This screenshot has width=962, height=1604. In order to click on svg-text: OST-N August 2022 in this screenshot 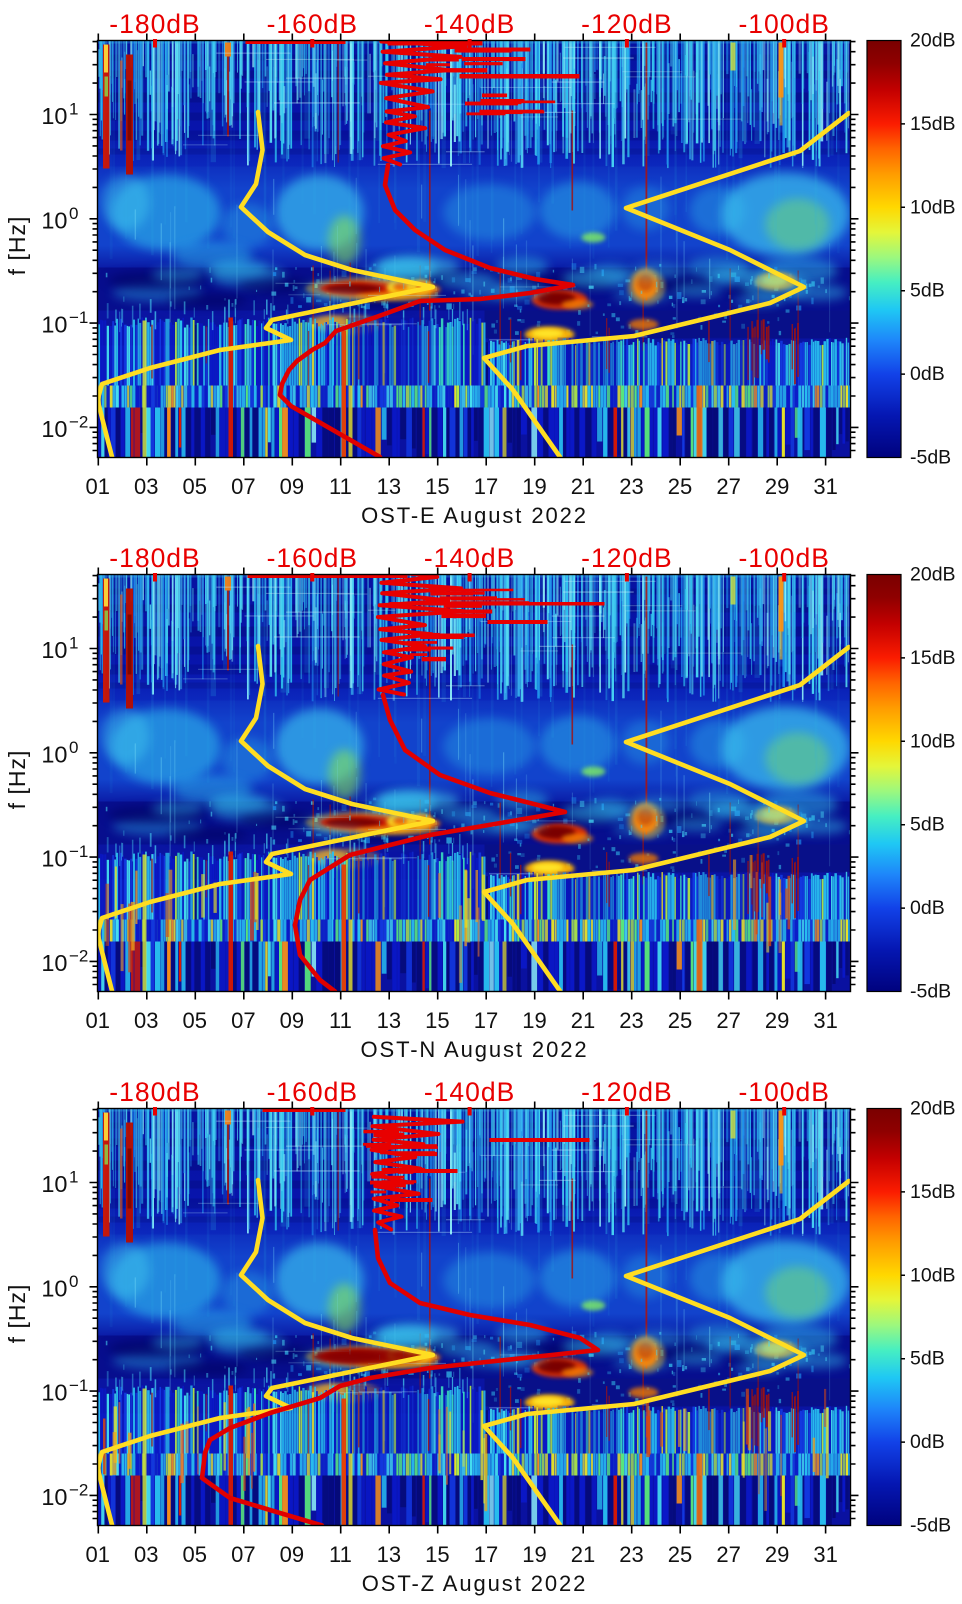, I will do `click(475, 1049)`.